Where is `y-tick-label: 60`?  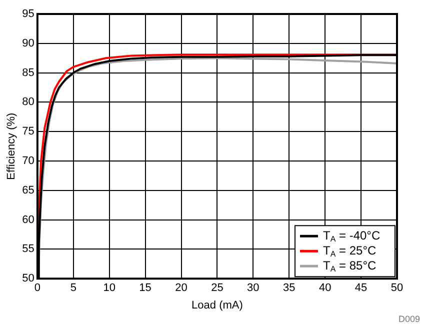 y-tick-label: 60 is located at coordinates (28, 220).